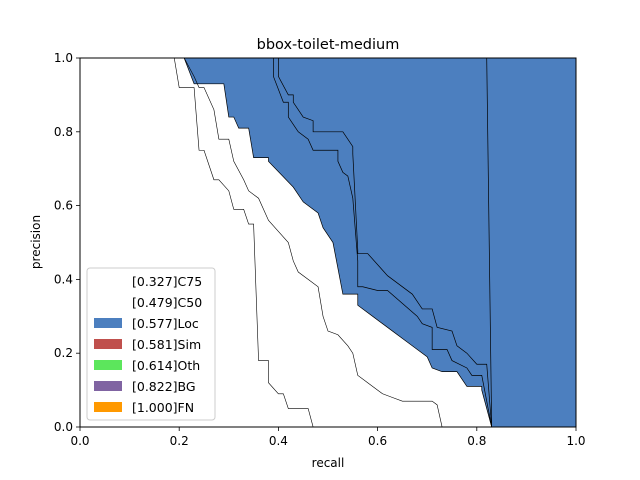  Describe the element at coordinates (63, 427) in the screenshot. I see `y-tick-label: 0.0` at that location.